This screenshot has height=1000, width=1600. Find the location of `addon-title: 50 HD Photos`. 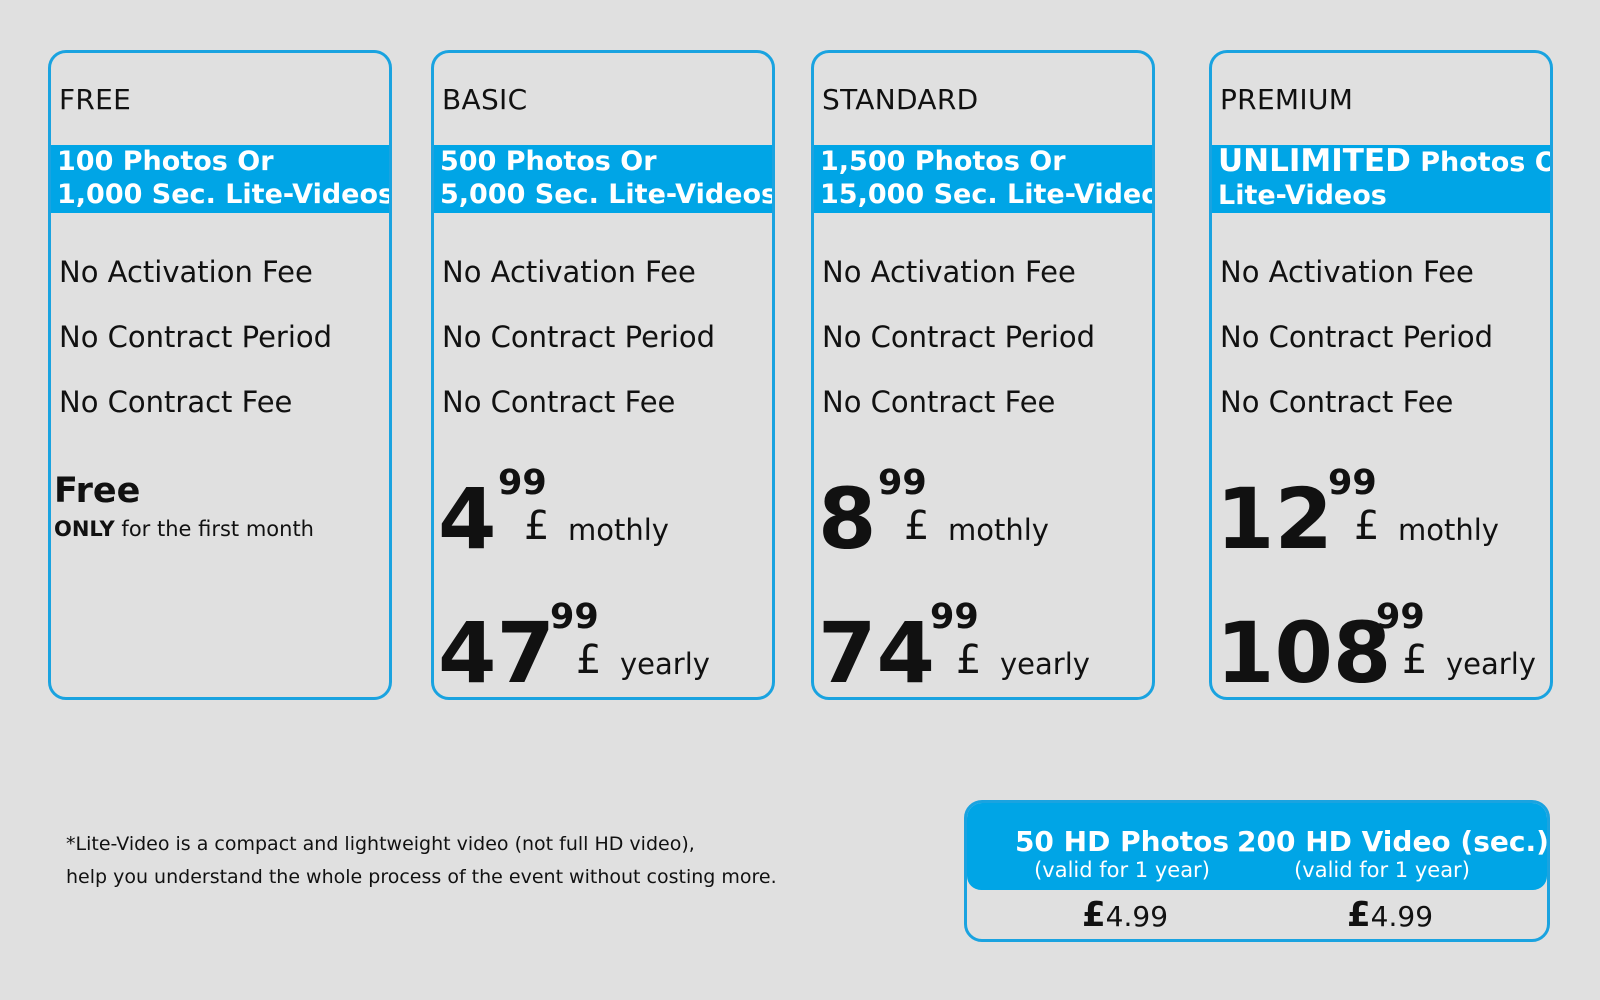

addon-title: 50 HD Photos is located at coordinates (1122, 841).